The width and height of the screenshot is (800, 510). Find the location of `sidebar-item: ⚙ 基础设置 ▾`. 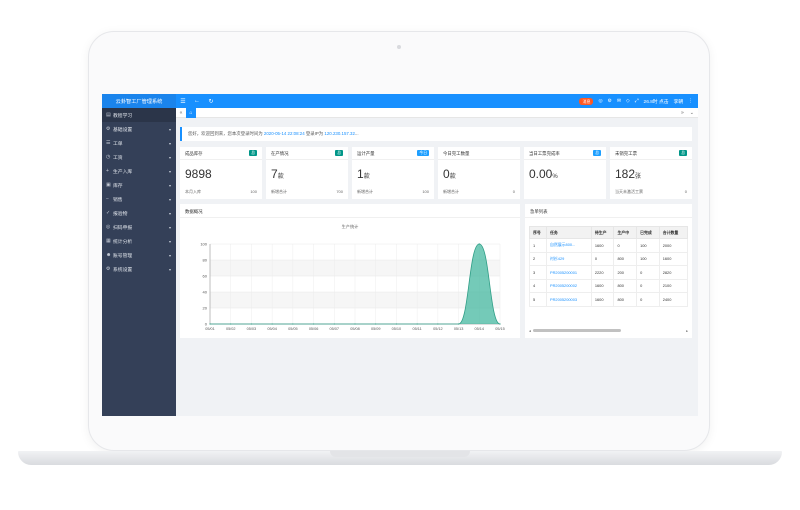

sidebar-item: ⚙ 基础设置 ▾ is located at coordinates (139, 129).